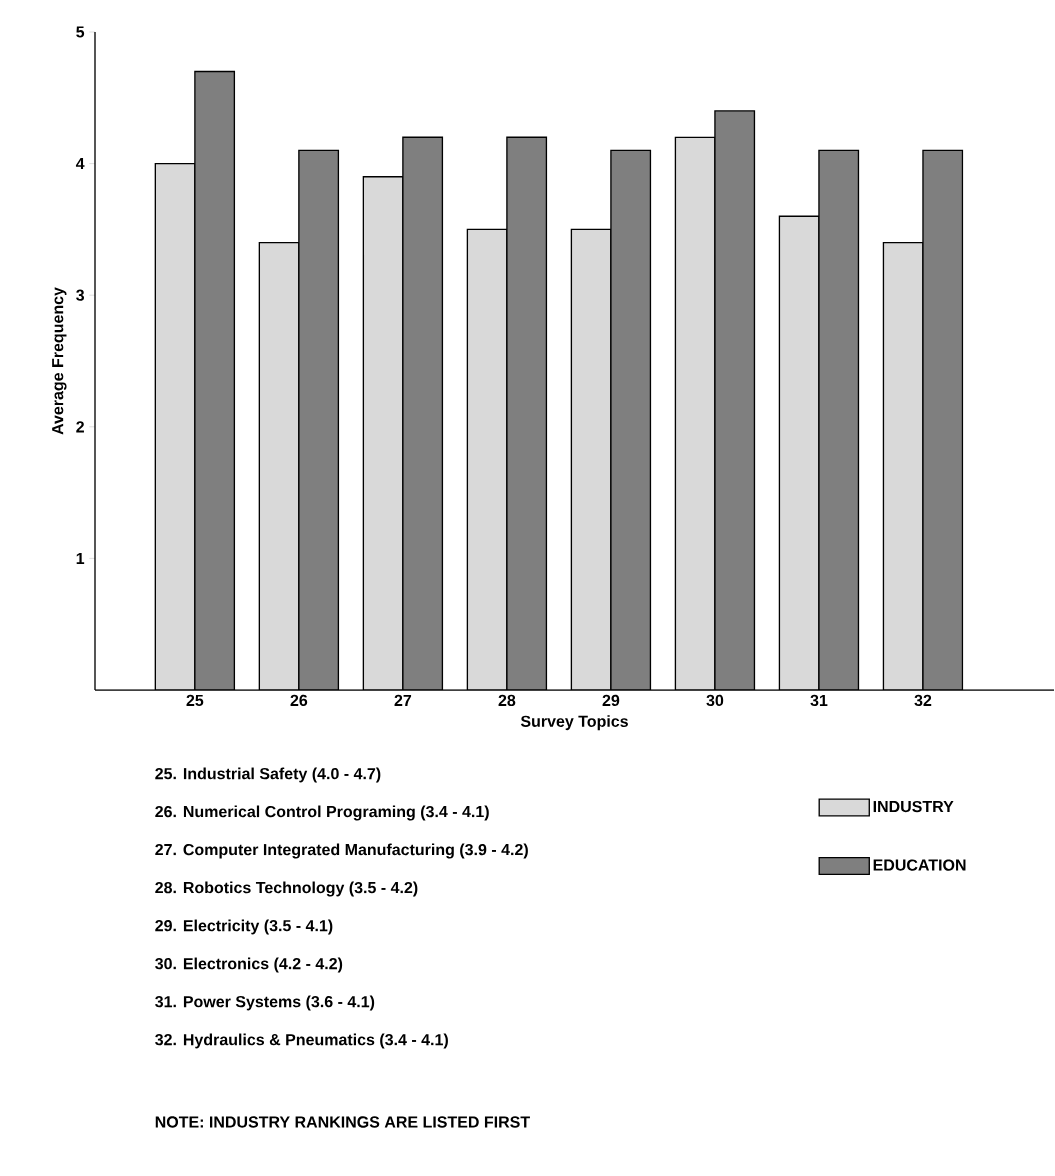  I want to click on y-tick-label: 3, so click(80, 295).